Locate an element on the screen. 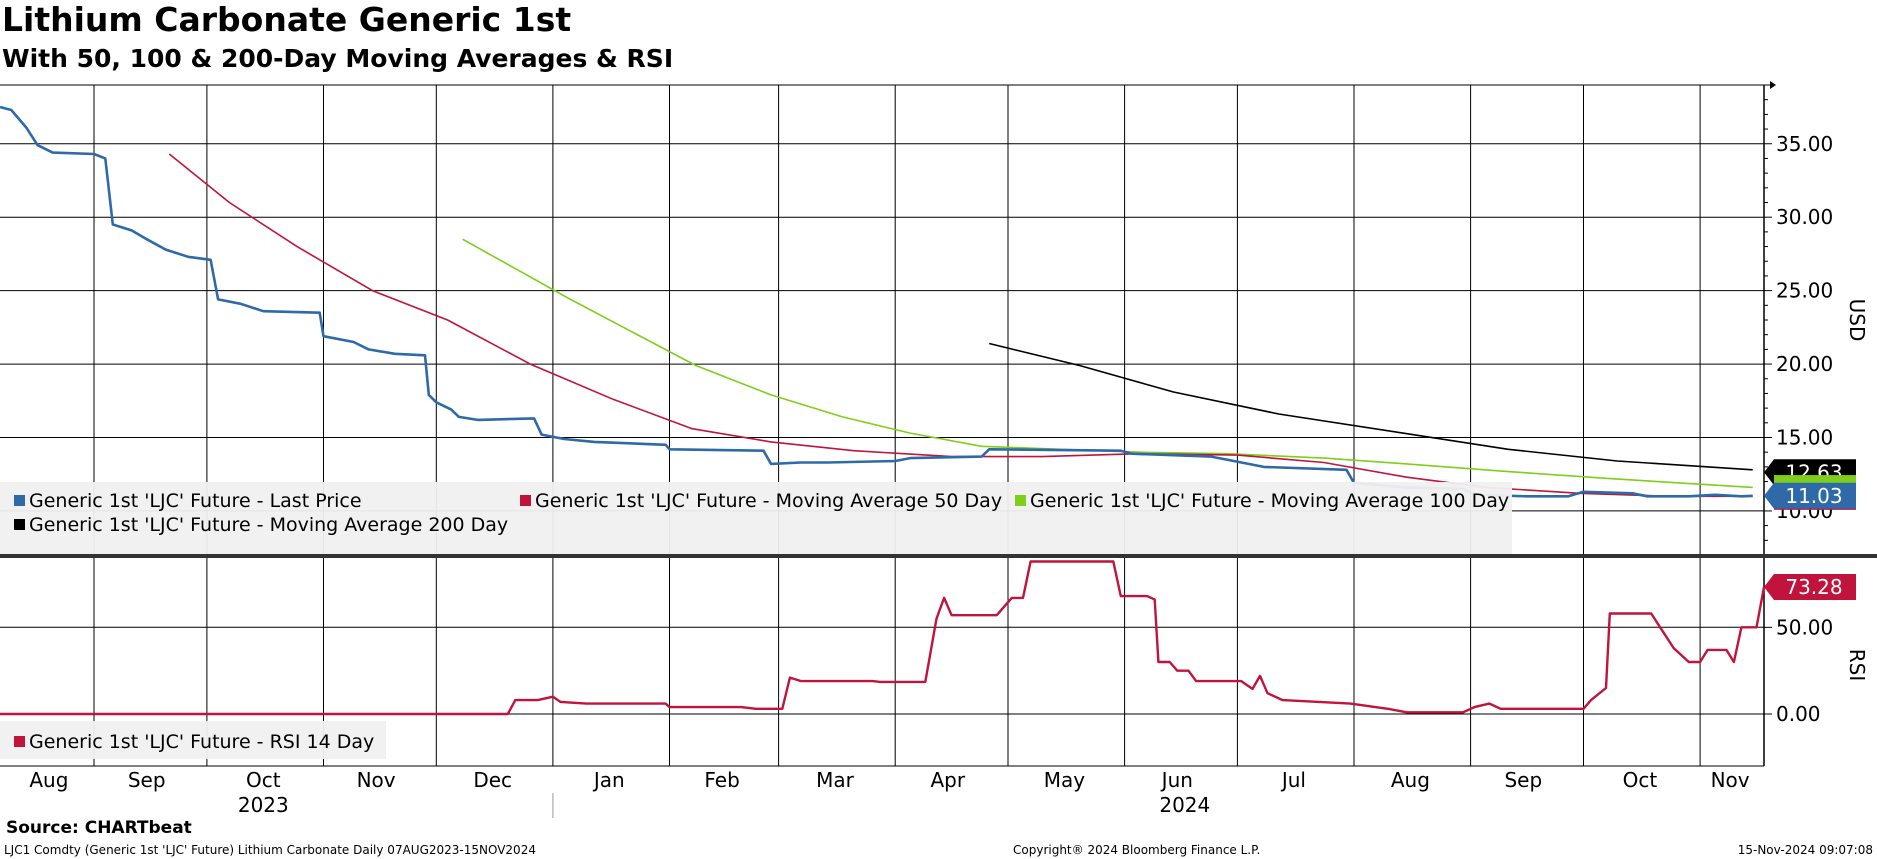  ma200-line is located at coordinates (1371, 406).